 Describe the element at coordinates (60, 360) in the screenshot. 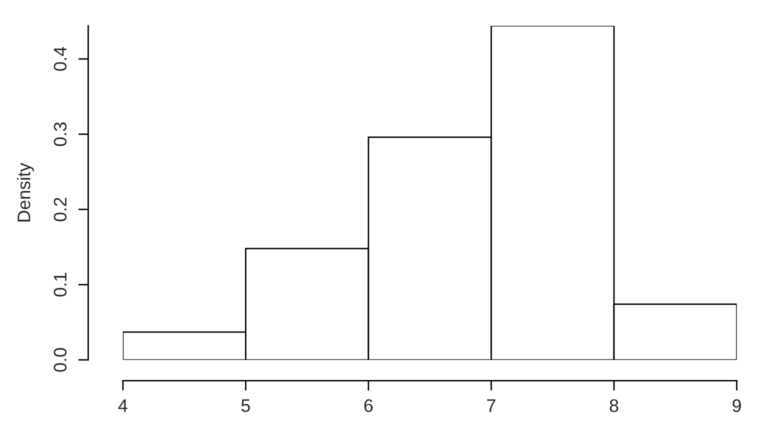

I see `y-tick-label: 0.0` at that location.